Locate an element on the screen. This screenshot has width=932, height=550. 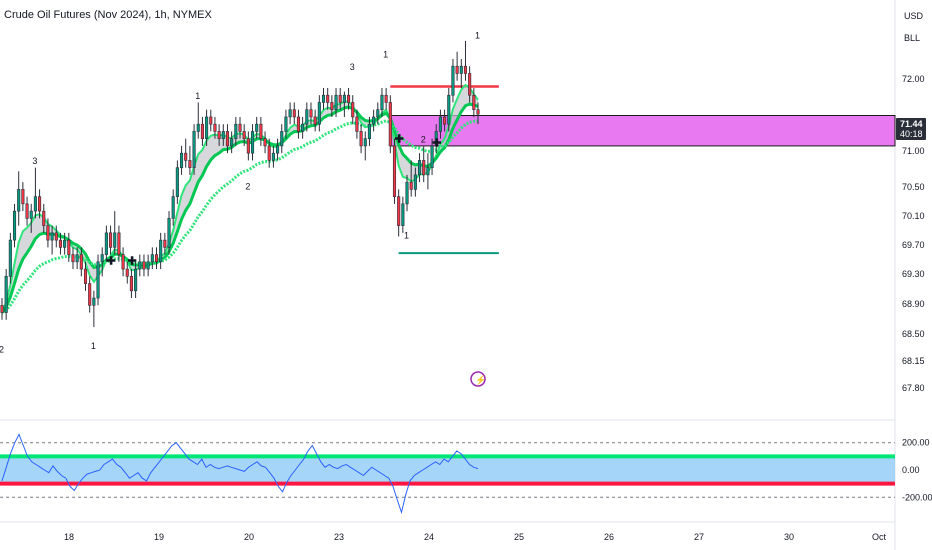
price-axis-tick: 70.10 is located at coordinates (913, 216).